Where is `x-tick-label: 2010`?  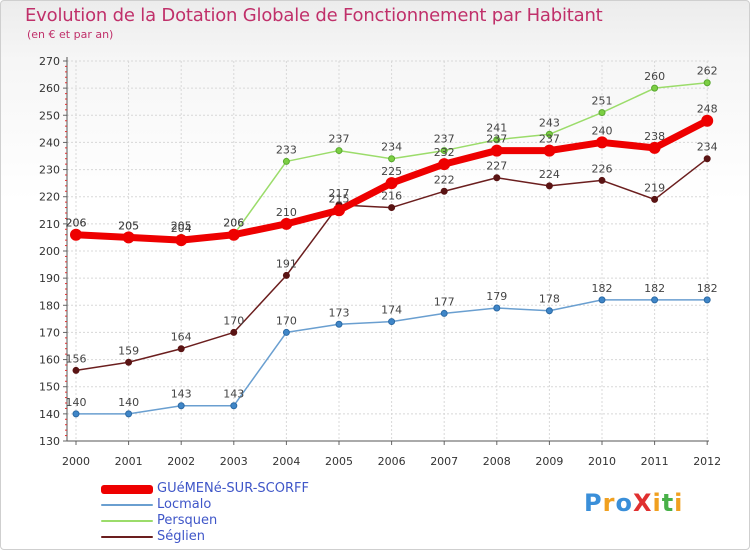 x-tick-label: 2010 is located at coordinates (602, 461).